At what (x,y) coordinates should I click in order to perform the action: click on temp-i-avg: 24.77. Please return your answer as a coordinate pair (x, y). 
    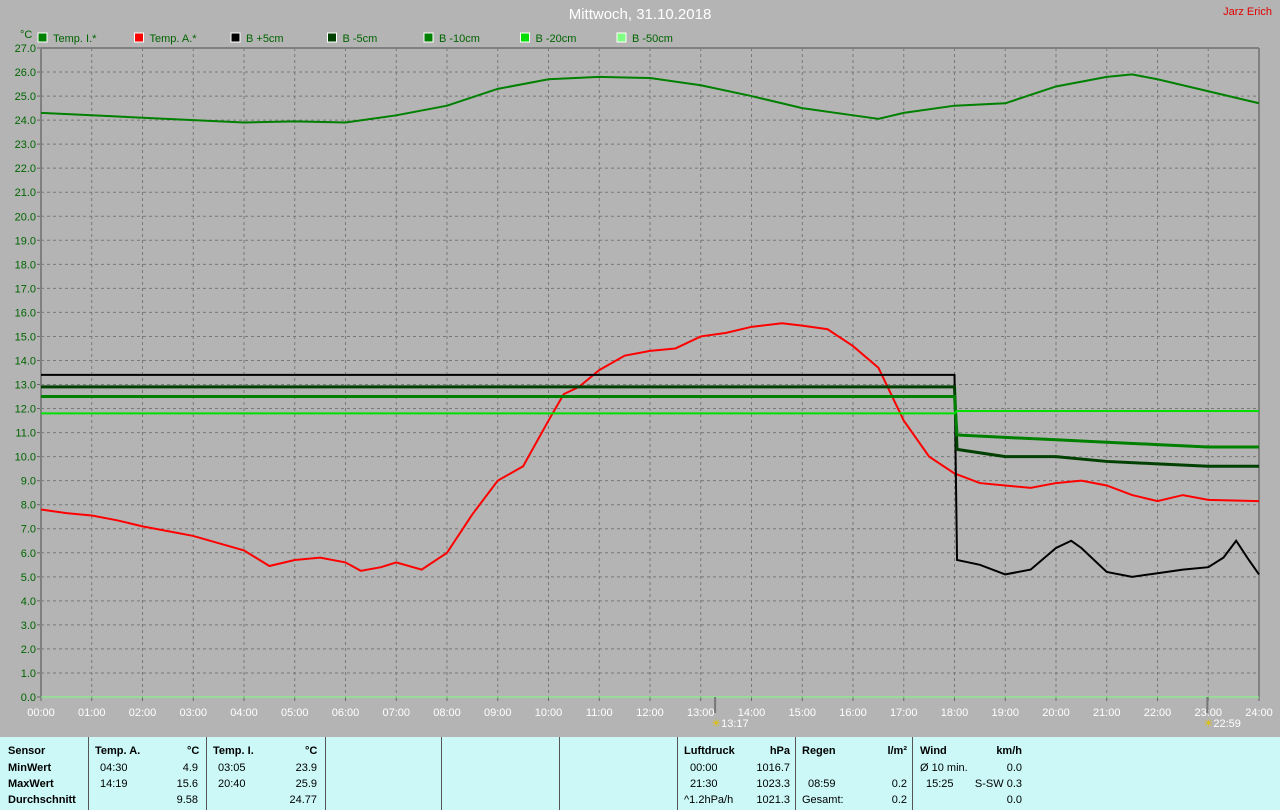
    Looking at the image, I should click on (303, 800).